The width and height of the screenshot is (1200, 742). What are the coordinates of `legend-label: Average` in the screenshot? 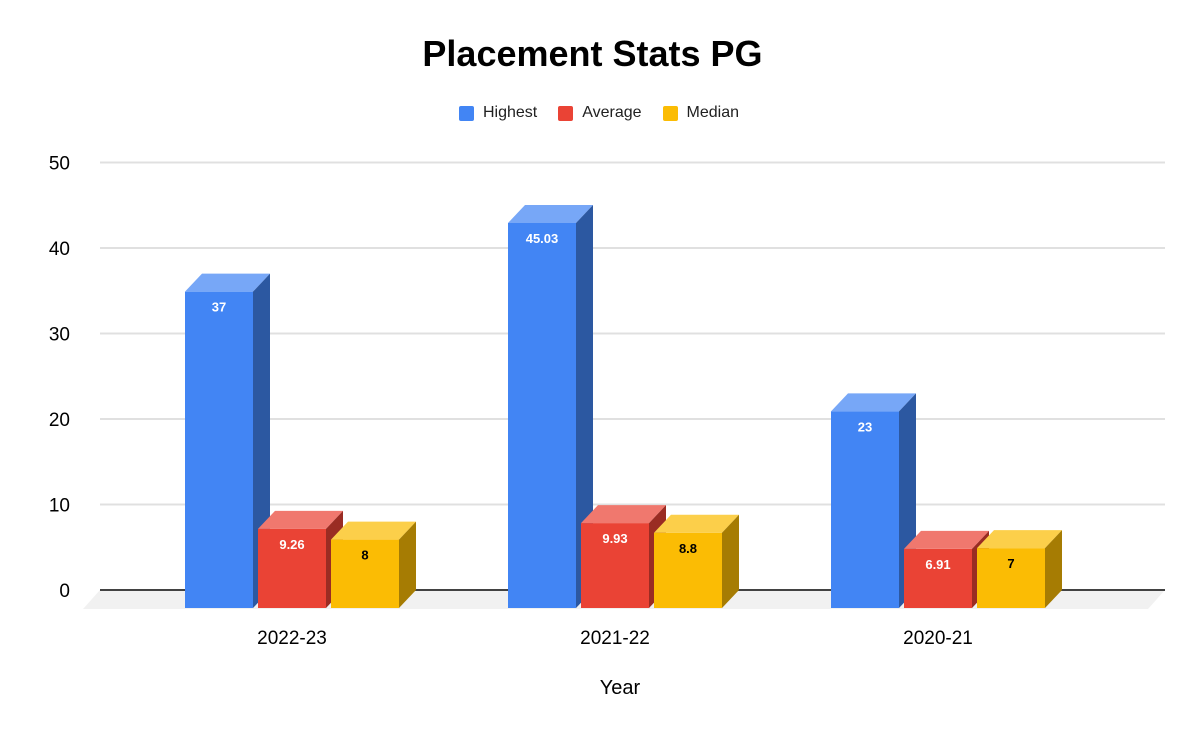 It's located at (612, 112).